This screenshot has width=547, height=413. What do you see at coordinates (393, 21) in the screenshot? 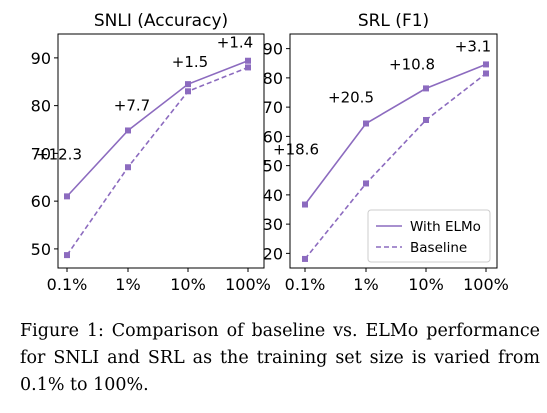
I see `chart2-title: SRL (F1)` at bounding box center [393, 21].